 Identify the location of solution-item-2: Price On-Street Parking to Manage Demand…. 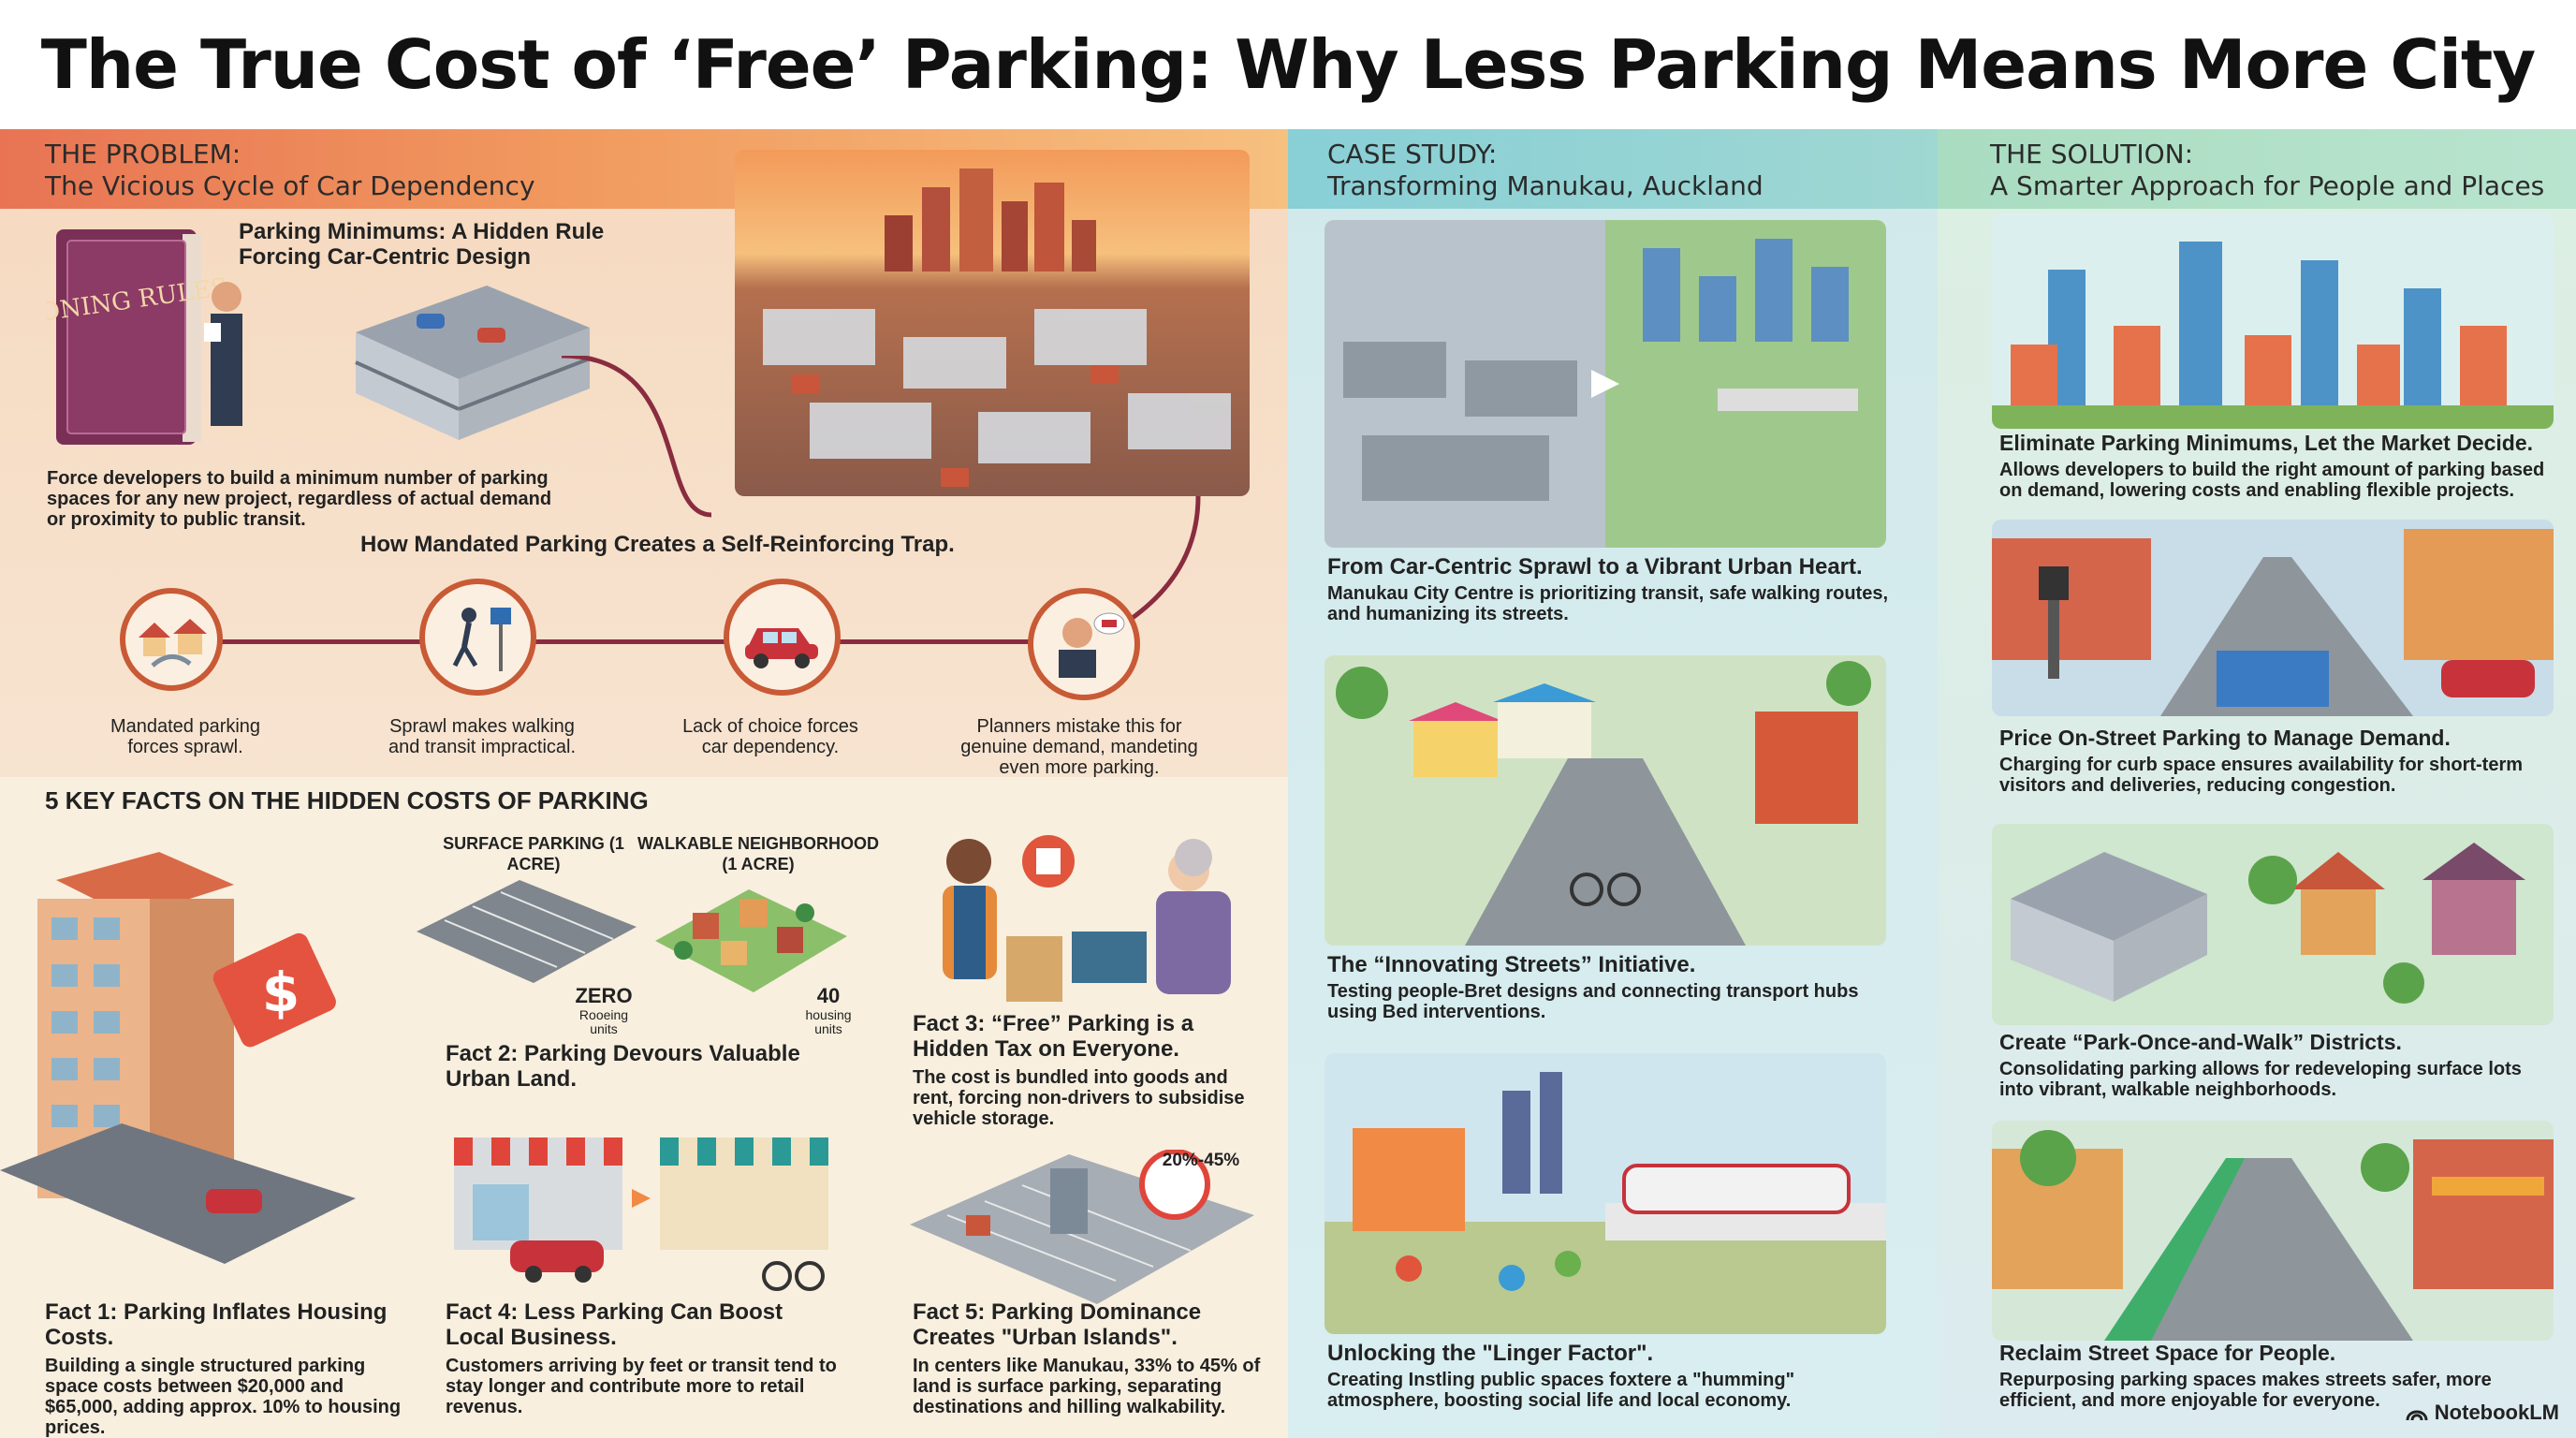
(2280, 761).